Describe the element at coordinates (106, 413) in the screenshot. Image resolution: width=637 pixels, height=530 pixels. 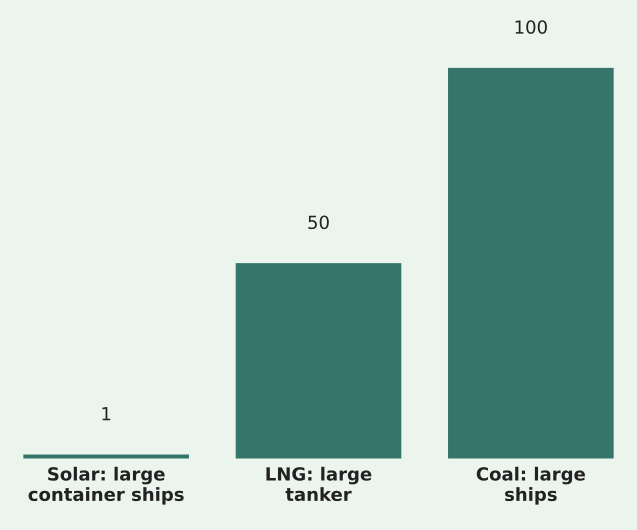
I see `data-label: 1` at that location.